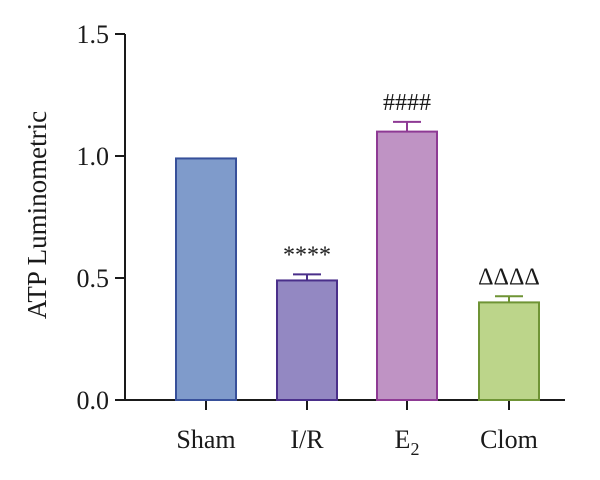 This screenshot has width=600, height=480. I want to click on y-tick-label: 1.5, so click(93, 34).